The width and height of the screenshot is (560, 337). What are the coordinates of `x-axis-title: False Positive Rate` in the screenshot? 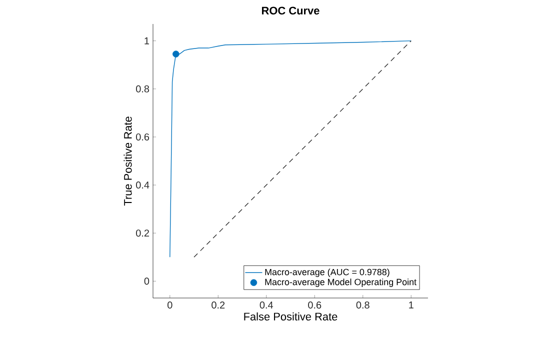 It's located at (291, 316).